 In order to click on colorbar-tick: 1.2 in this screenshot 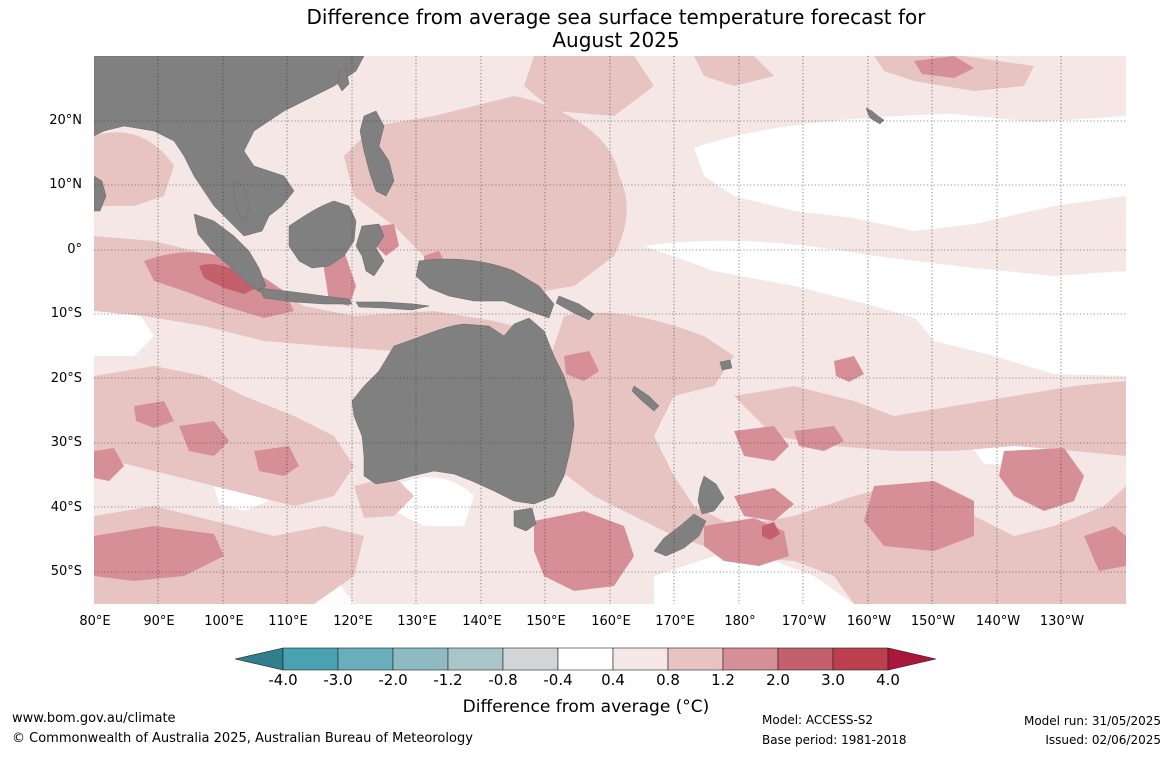, I will do `click(723, 680)`.